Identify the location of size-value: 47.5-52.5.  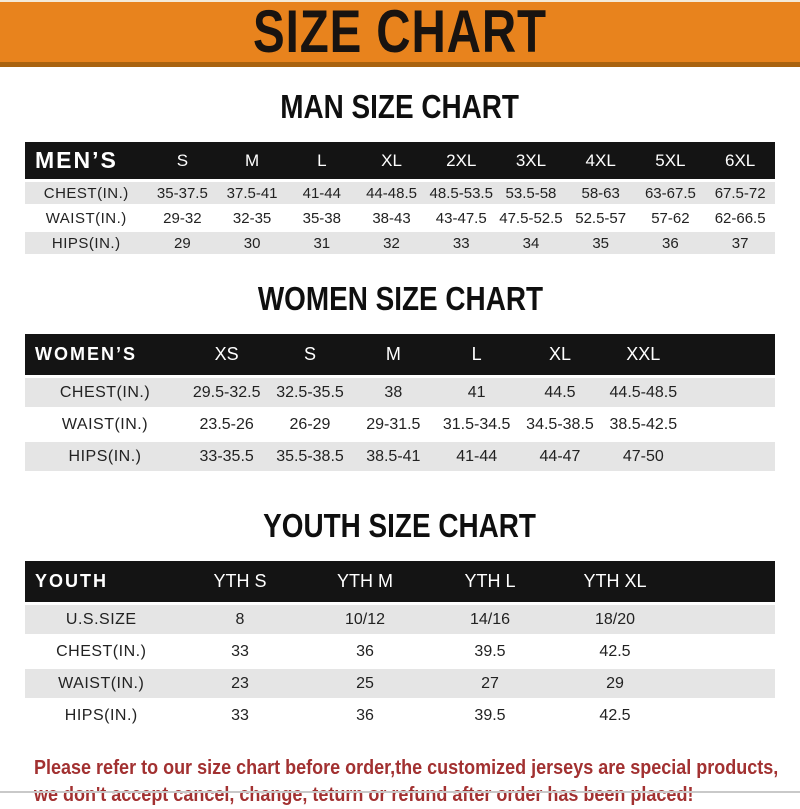
(531, 218).